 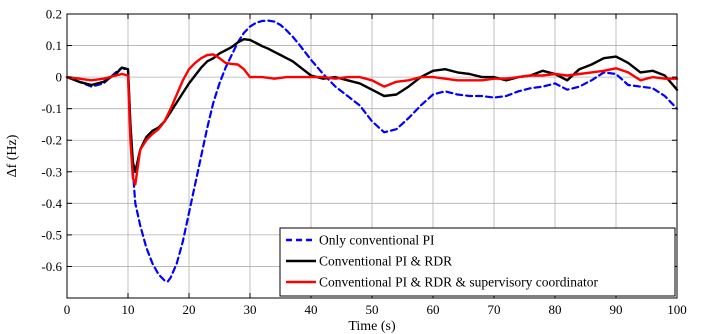 What do you see at coordinates (477, 262) in the screenshot?
I see `legend-box` at bounding box center [477, 262].